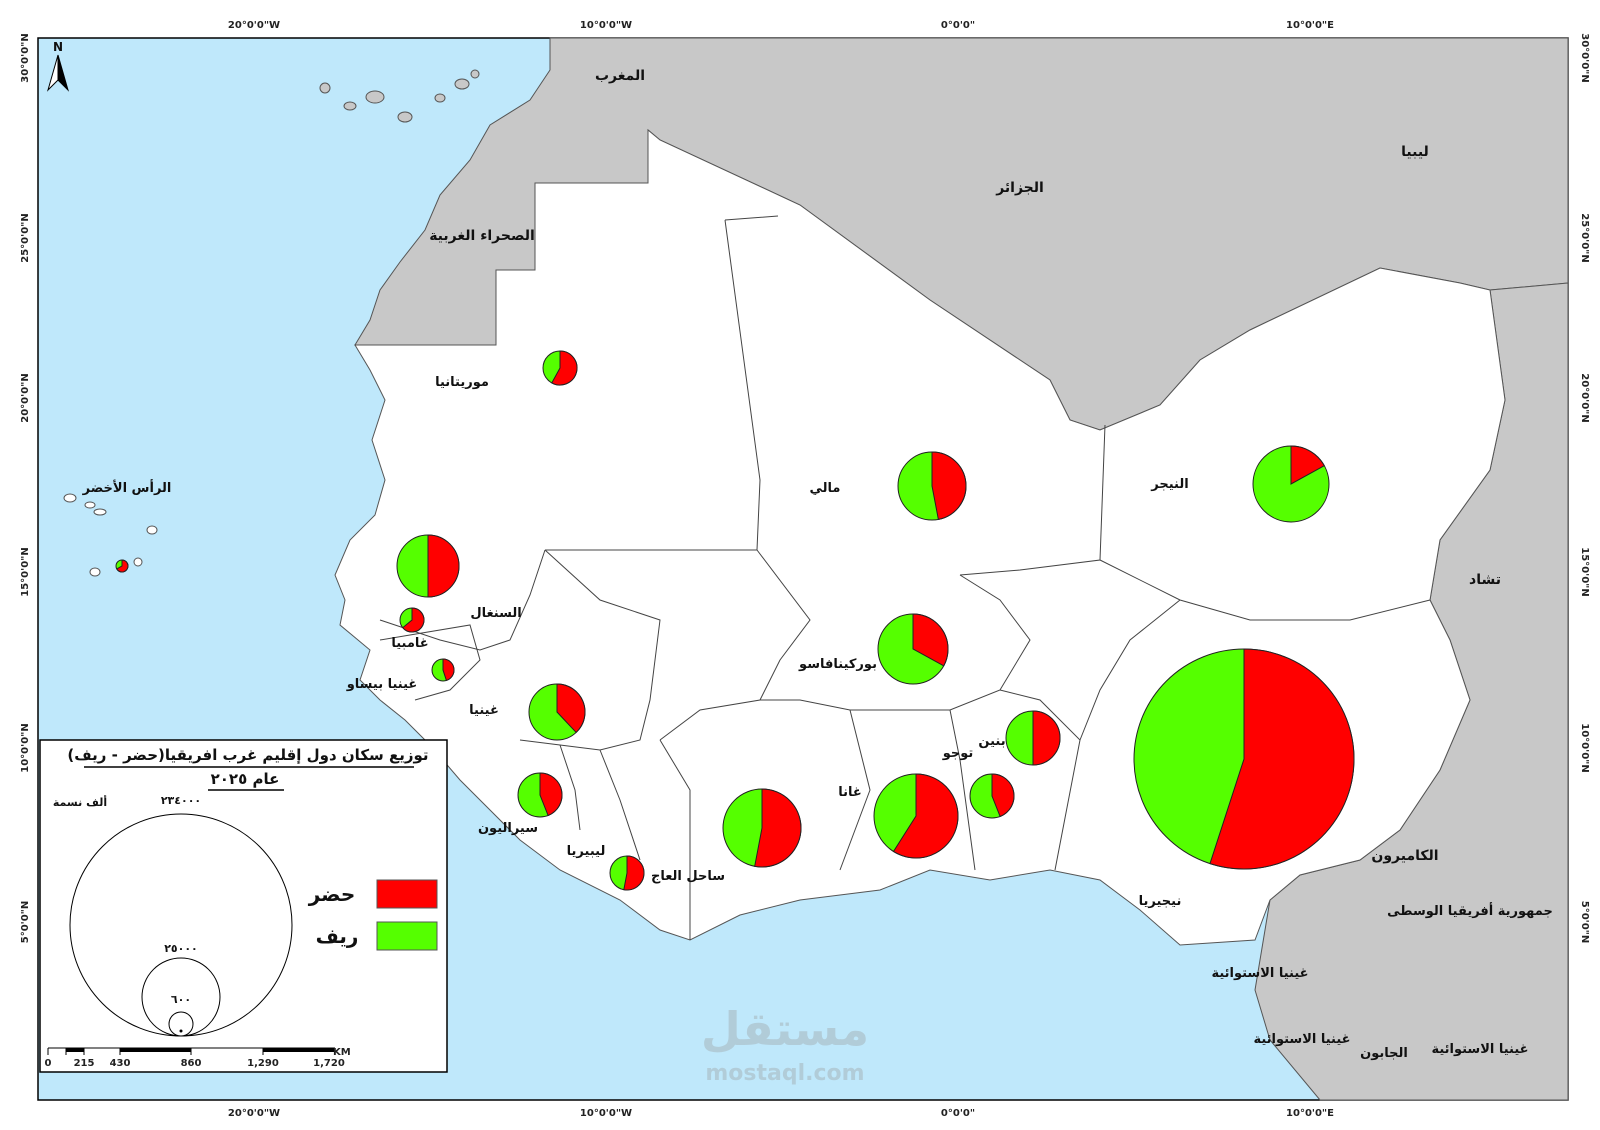 Image resolution: width=1600 pixels, height=1130 pixels. What do you see at coordinates (399, 96) in the screenshot?
I see `canary-islands` at bounding box center [399, 96].